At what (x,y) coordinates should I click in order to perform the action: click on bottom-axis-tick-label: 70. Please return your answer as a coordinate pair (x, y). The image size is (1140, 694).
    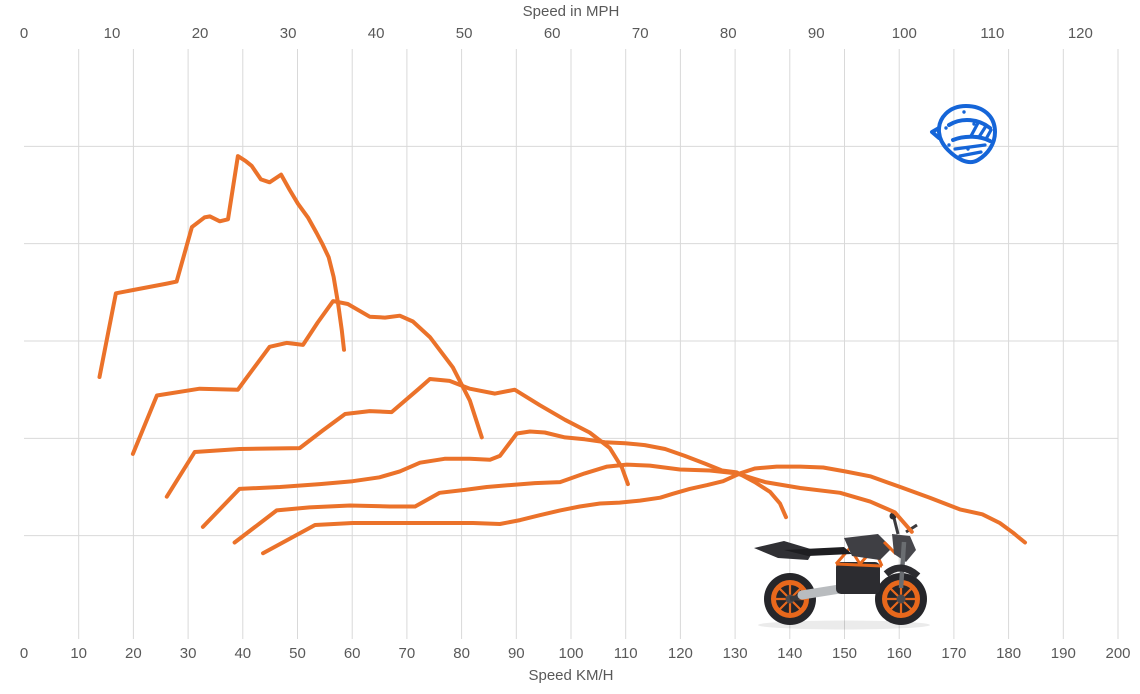
    Looking at the image, I should click on (407, 653).